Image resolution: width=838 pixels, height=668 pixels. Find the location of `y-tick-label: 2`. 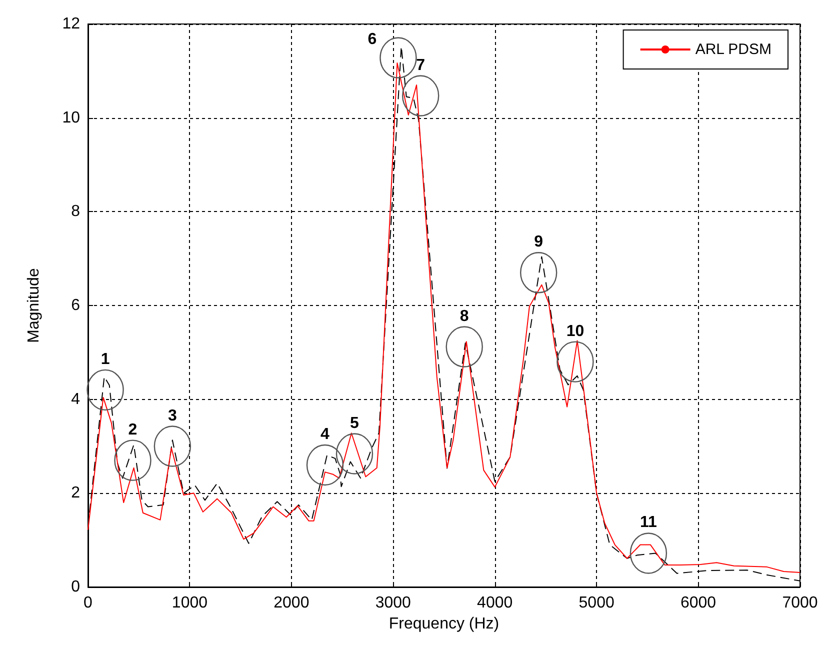

y-tick-label: 2 is located at coordinates (75, 493).